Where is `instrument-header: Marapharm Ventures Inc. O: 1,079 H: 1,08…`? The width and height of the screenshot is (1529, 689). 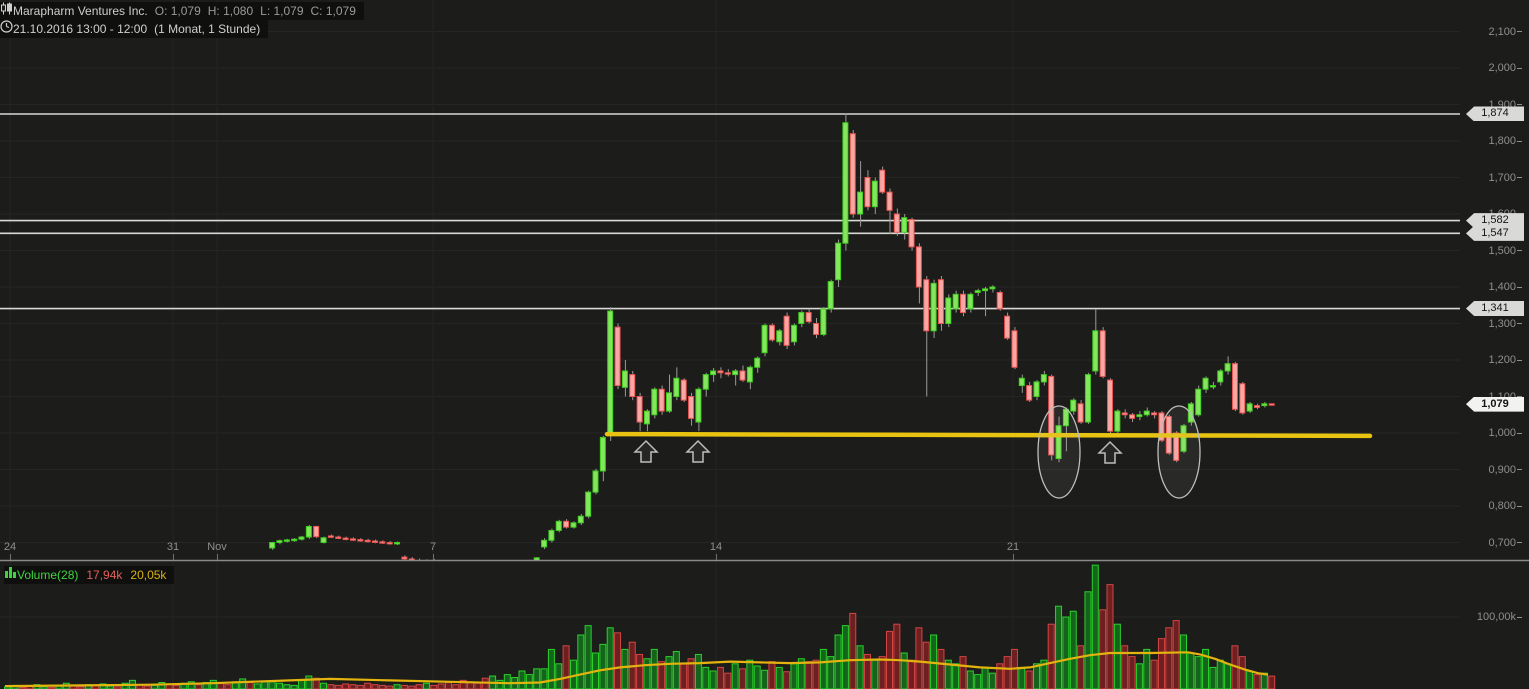
instrument-header: Marapharm Ventures Inc. O: 1,079 H: 1,08… is located at coordinates (182, 11).